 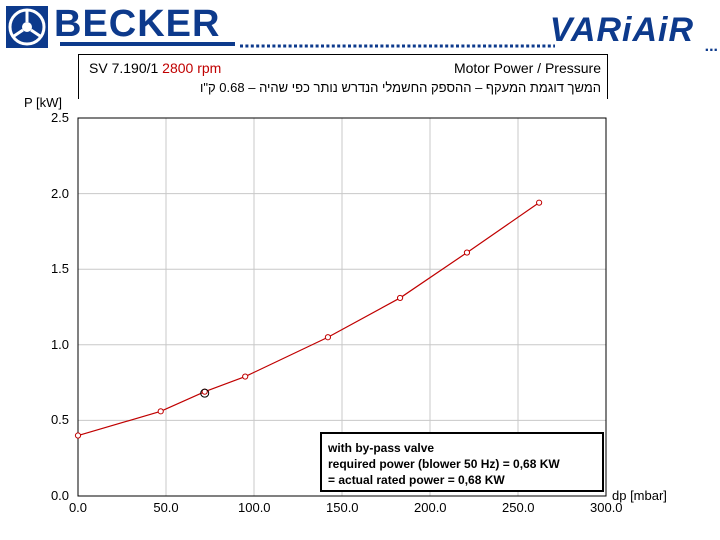 I want to click on chart-title-left: SV 7.190/1 2800 rpm, so click(x=155, y=68).